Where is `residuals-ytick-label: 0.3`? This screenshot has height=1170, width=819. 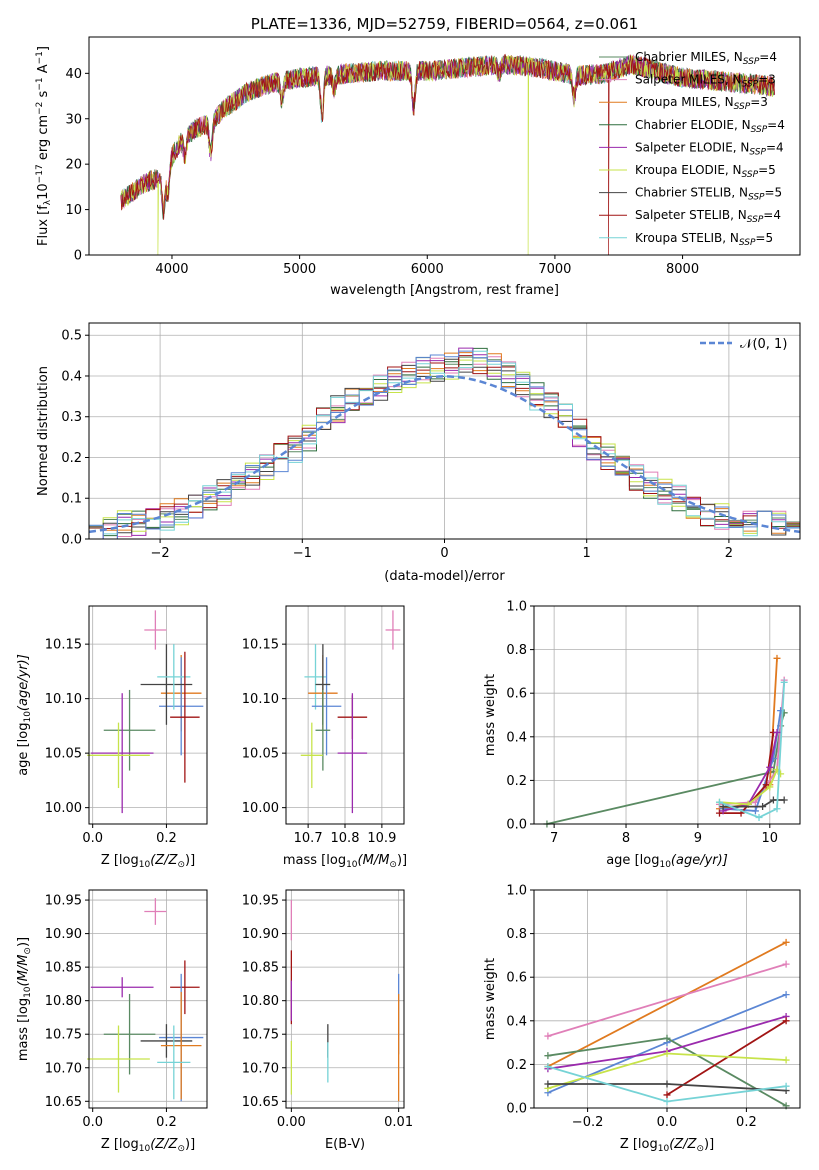
residuals-ytick-label: 0.3 is located at coordinates (71, 417).